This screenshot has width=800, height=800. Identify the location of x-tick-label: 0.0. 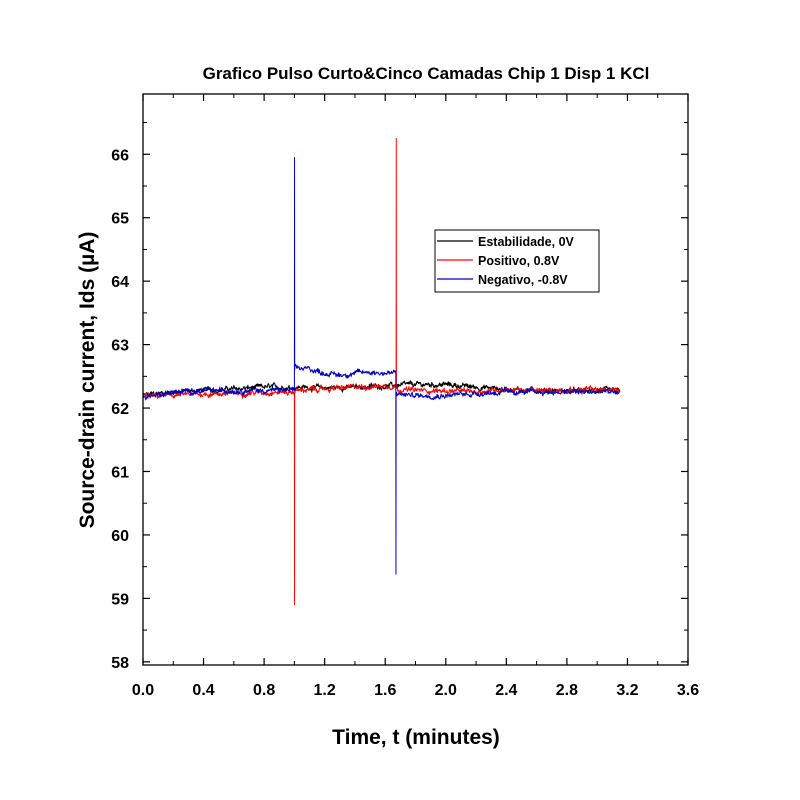
(143, 690).